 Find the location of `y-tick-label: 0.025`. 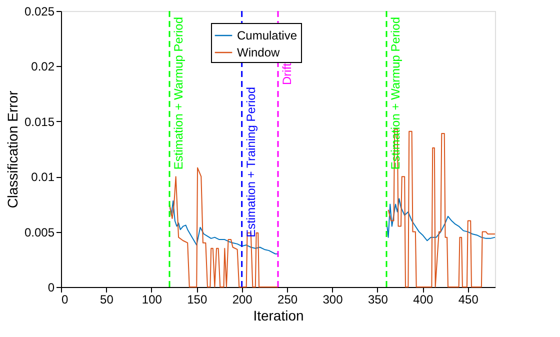

y-tick-label: 0.025 is located at coordinates (39, 11).